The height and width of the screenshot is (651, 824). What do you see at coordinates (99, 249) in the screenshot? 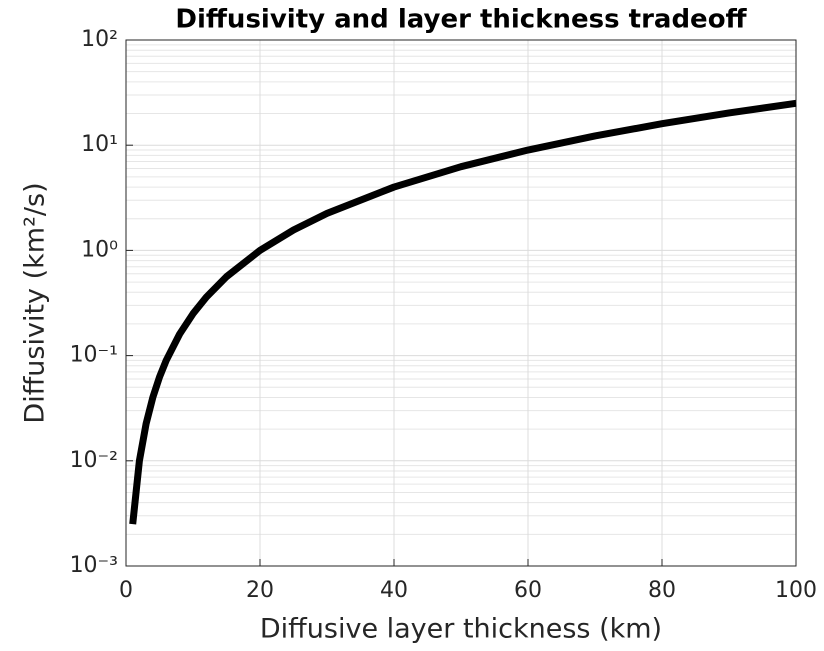
I see `y-tick-label: 10⁰` at bounding box center [99, 249].